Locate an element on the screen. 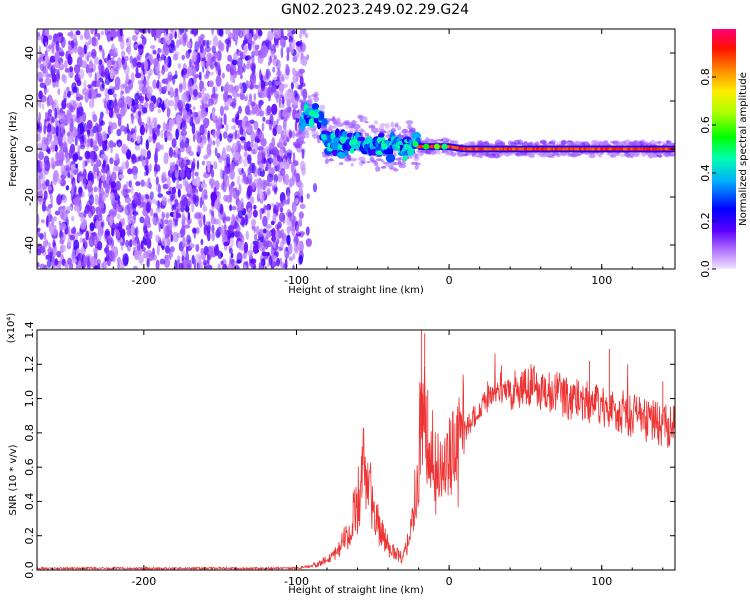  spectrogram-signal-blob is located at coordinates (341, 155).